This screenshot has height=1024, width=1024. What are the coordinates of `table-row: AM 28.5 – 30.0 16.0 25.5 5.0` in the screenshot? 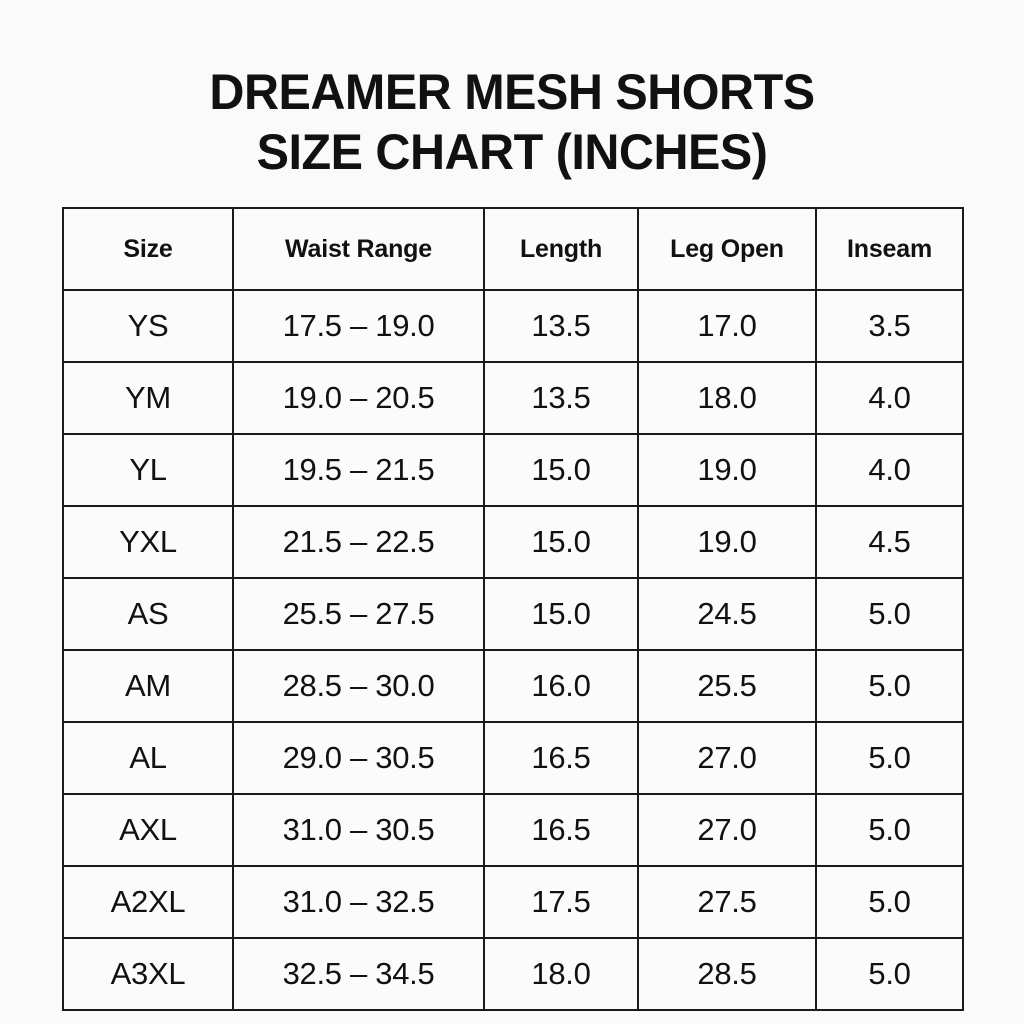 It's located at (513, 686).